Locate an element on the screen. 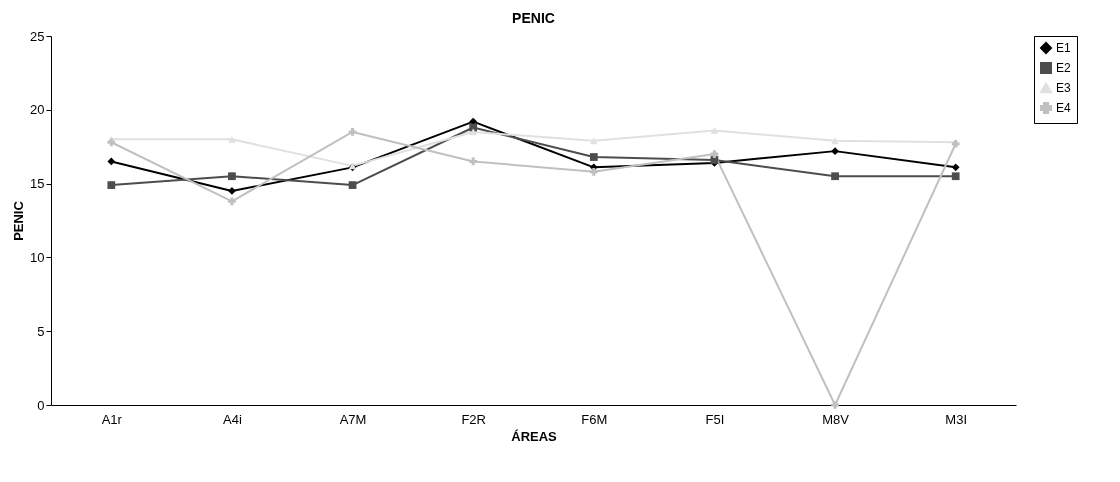  legend-label: E1 is located at coordinates (1063, 48).